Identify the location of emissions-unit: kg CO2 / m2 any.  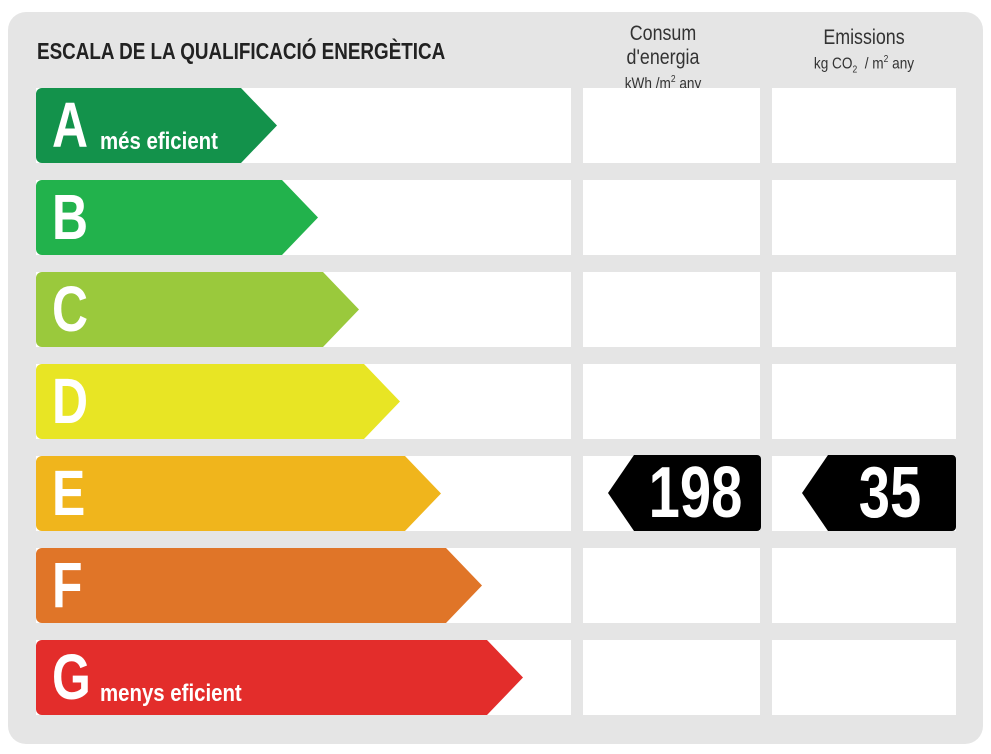
(864, 65).